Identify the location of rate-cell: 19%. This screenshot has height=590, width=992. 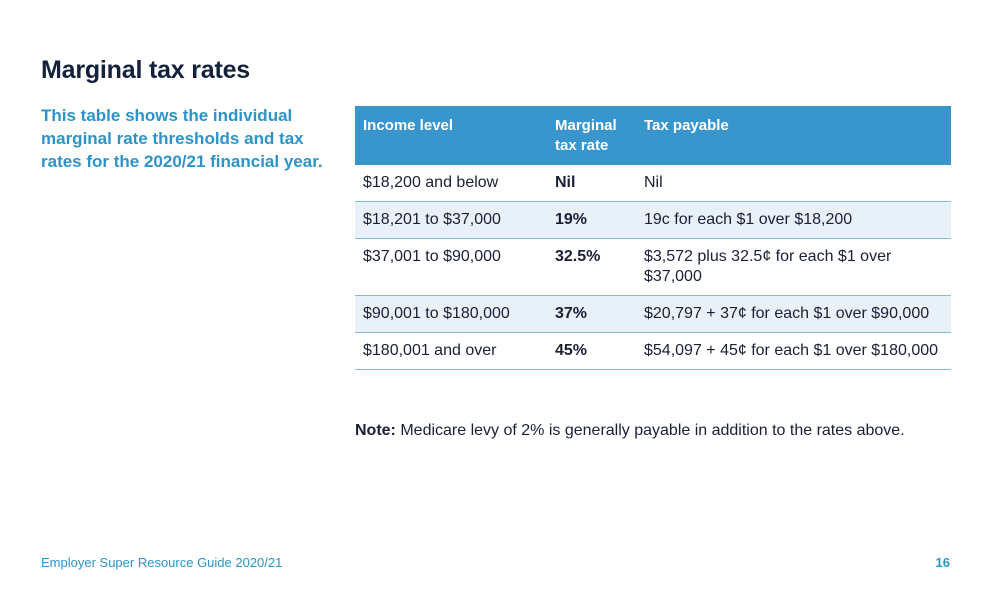
(591, 220).